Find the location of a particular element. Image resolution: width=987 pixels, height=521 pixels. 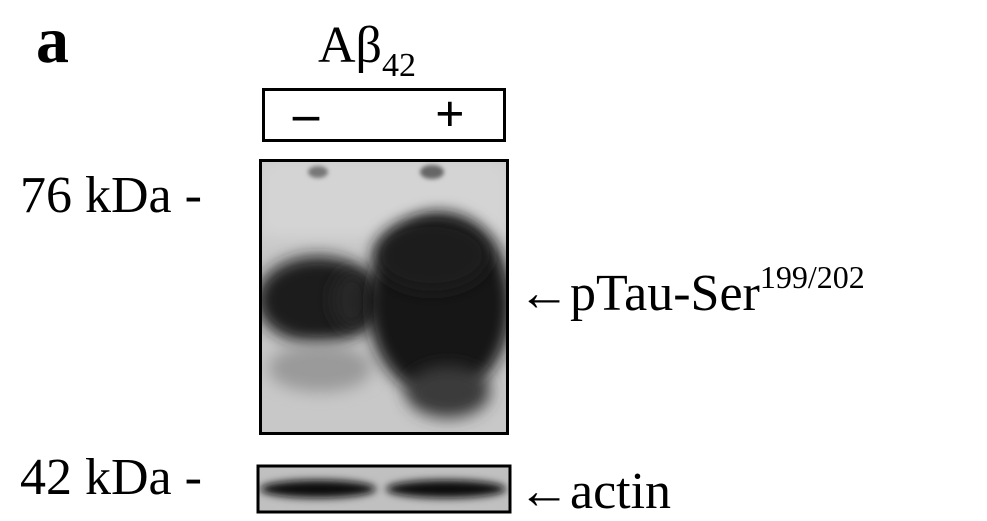

ptau-label-superscript: 199/202 is located at coordinates (812, 277).